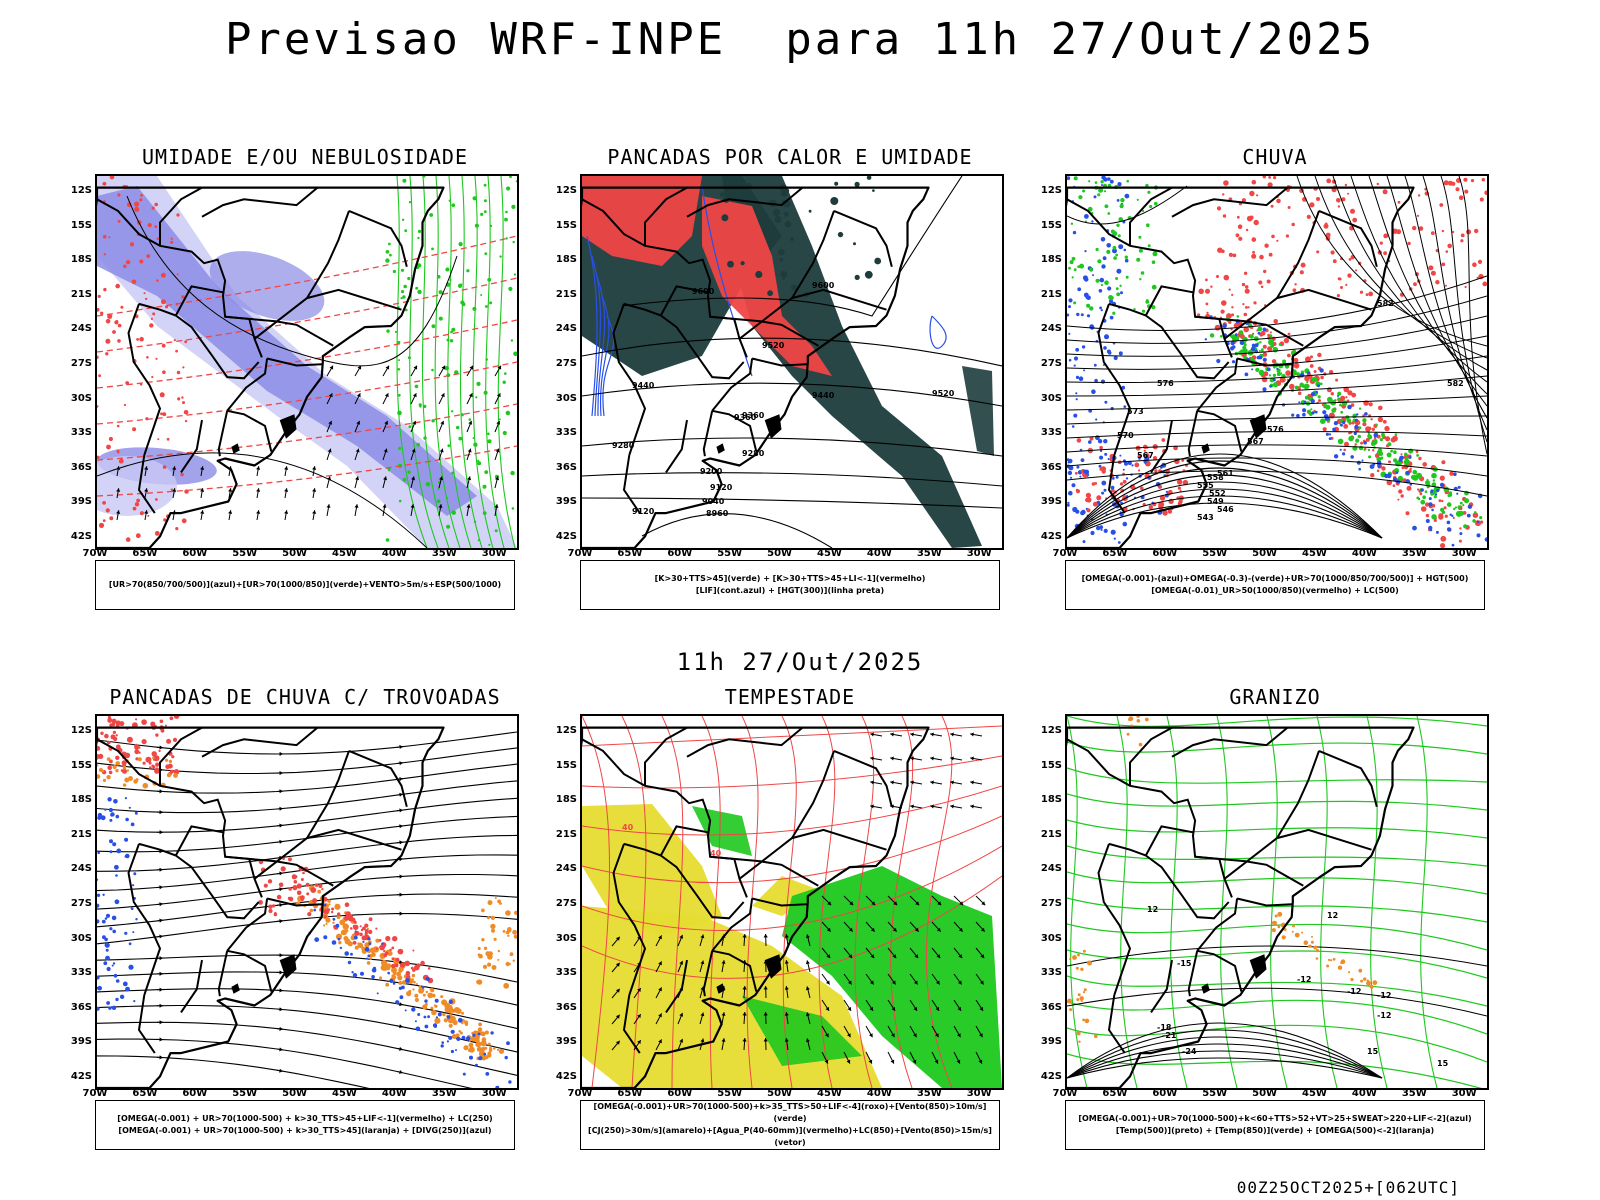  Describe the element at coordinates (81, 398) in the screenshot. I see `lat-tick-label: 30S` at that location.